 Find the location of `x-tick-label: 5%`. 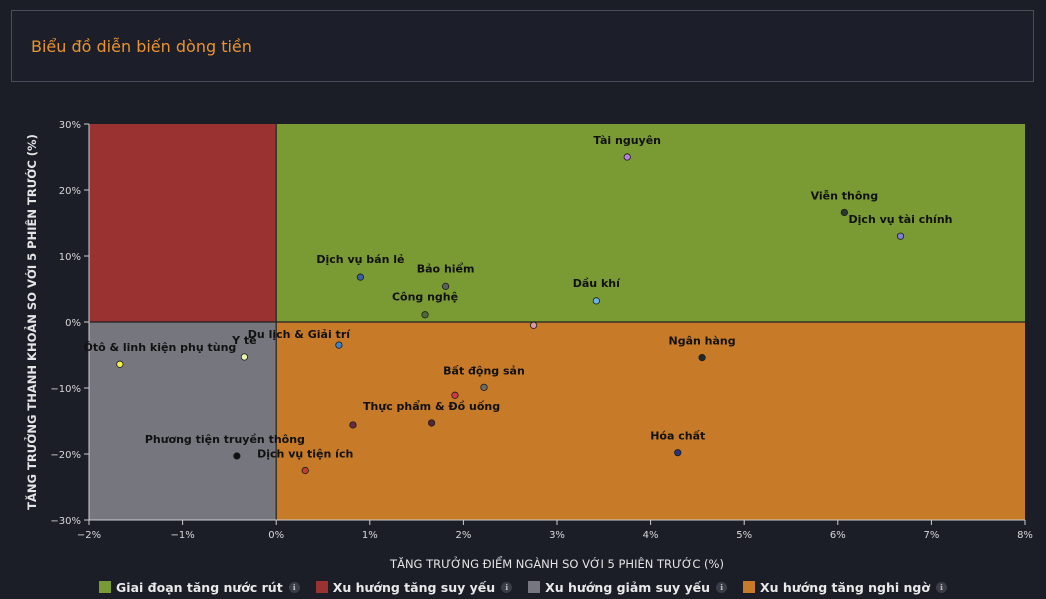

x-tick-label: 5% is located at coordinates (744, 535).